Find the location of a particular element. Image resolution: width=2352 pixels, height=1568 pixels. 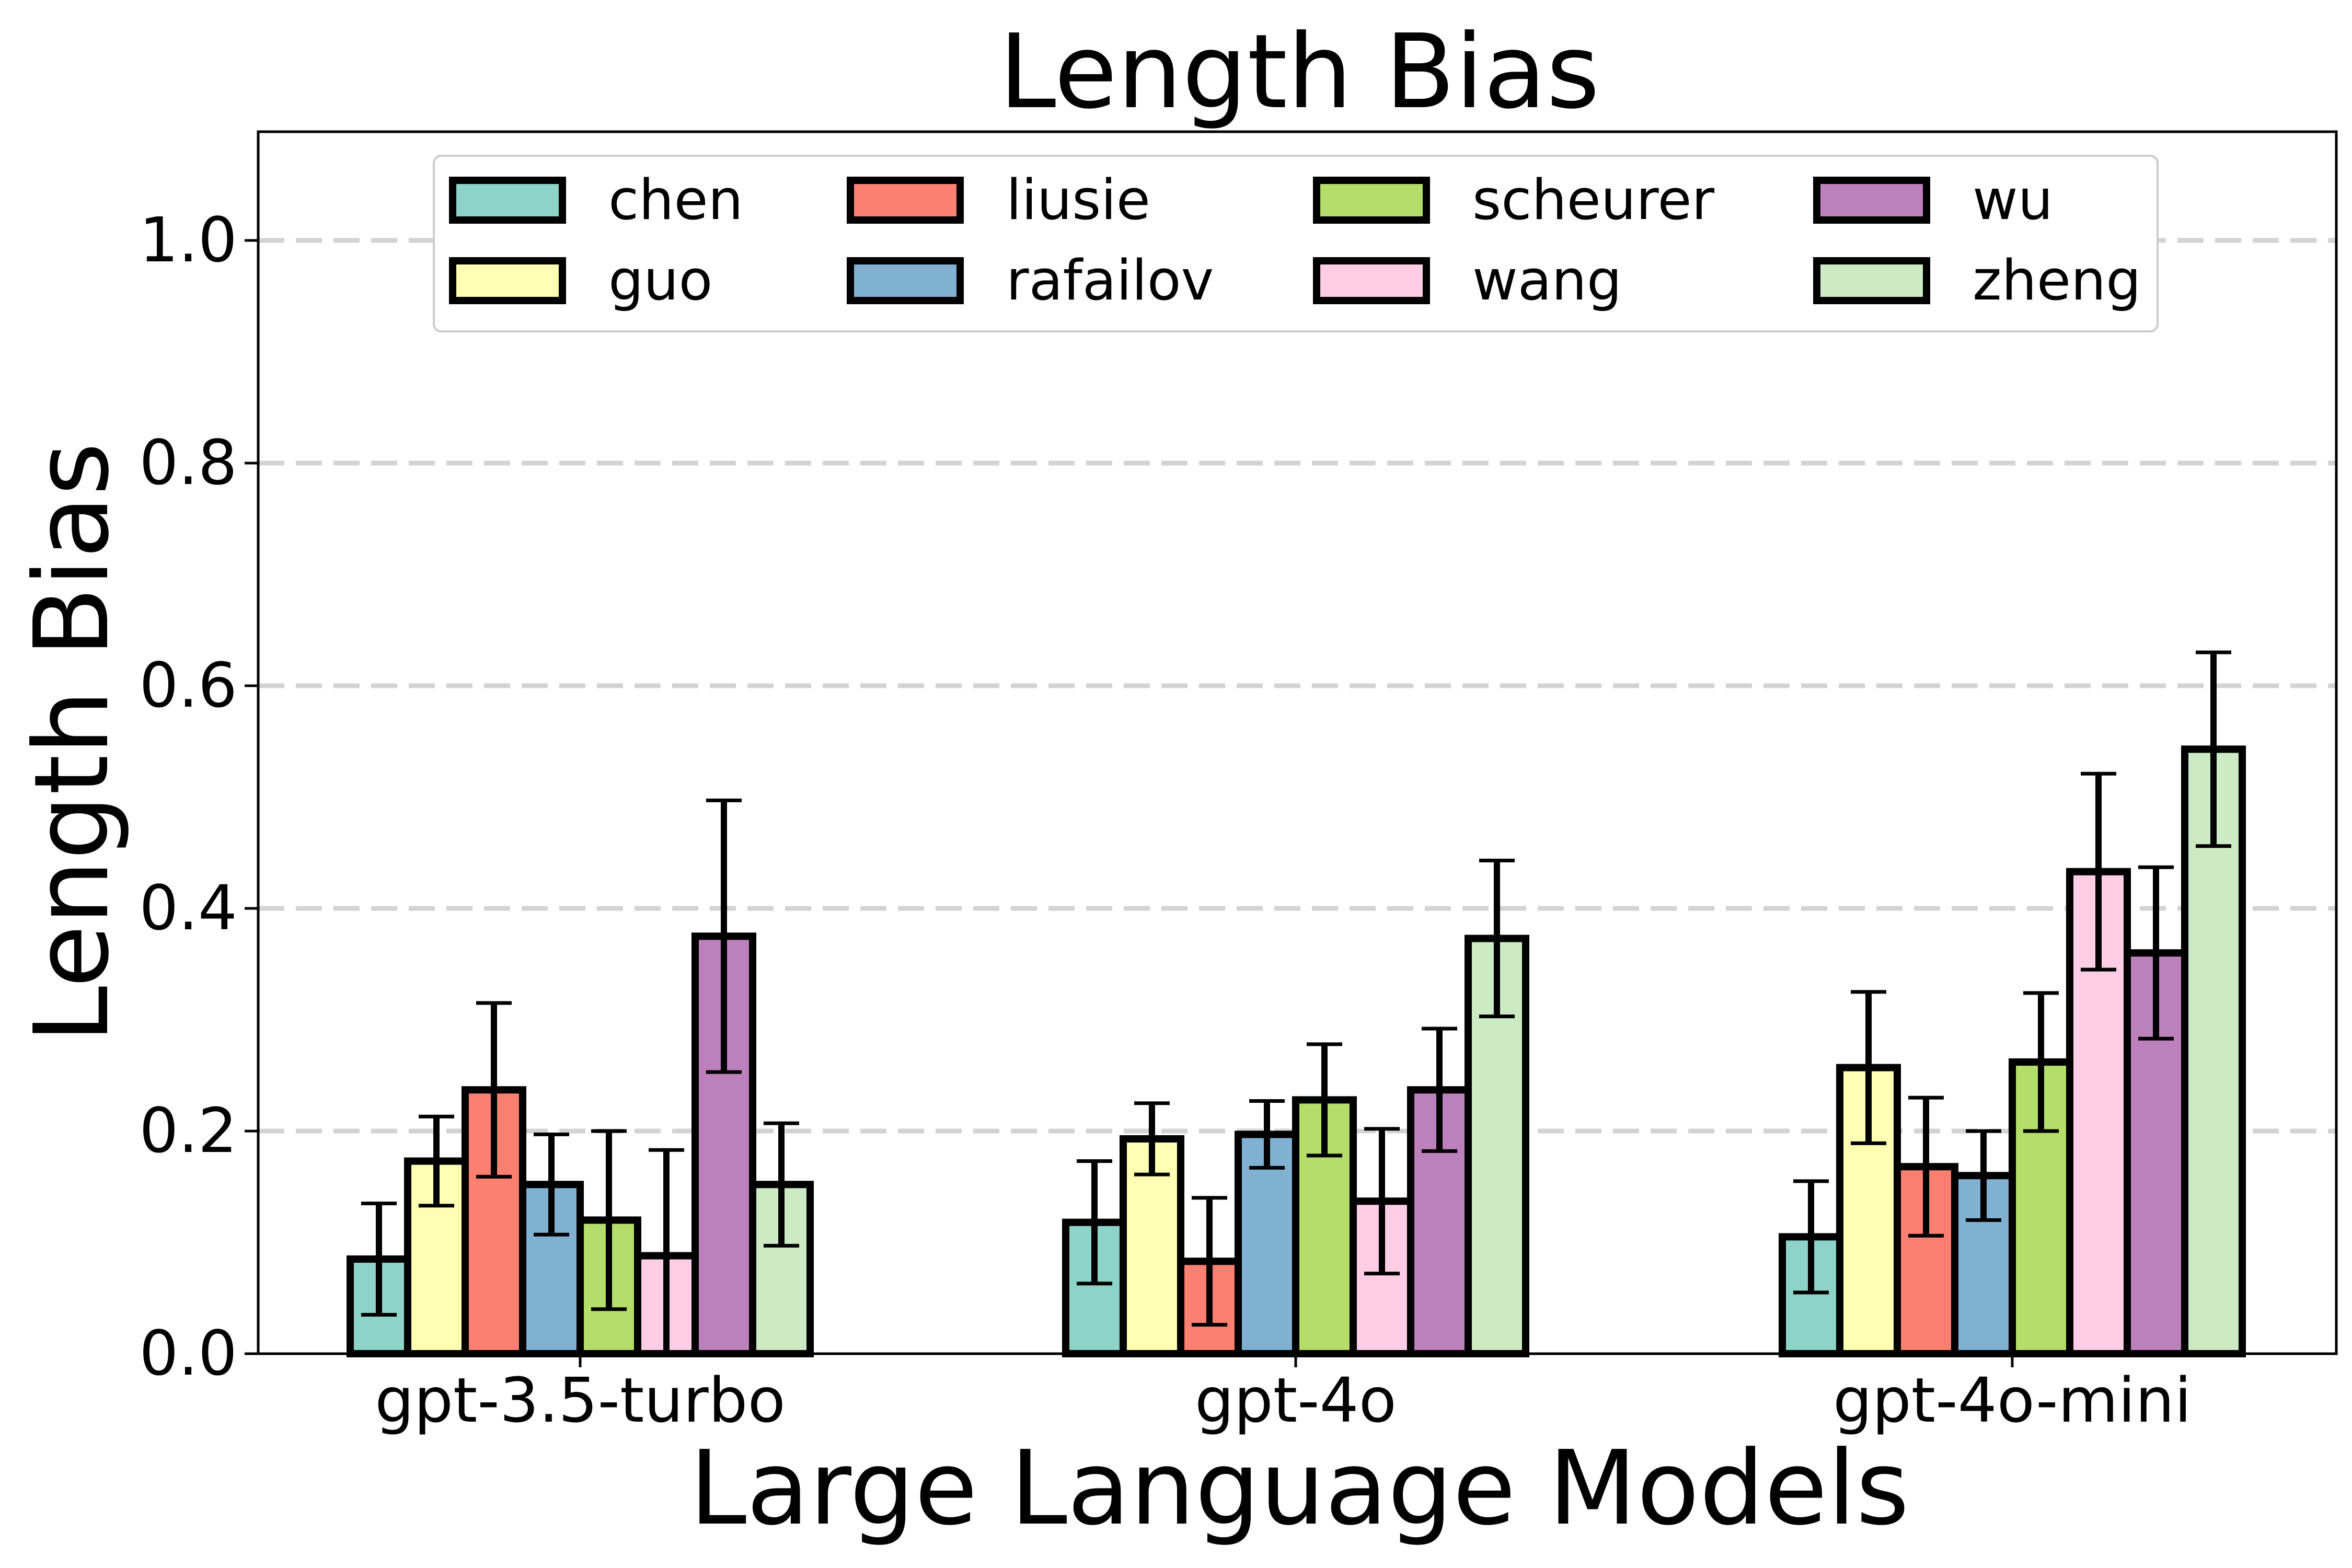

y-tick-label: 0.2 is located at coordinates (188, 1130).